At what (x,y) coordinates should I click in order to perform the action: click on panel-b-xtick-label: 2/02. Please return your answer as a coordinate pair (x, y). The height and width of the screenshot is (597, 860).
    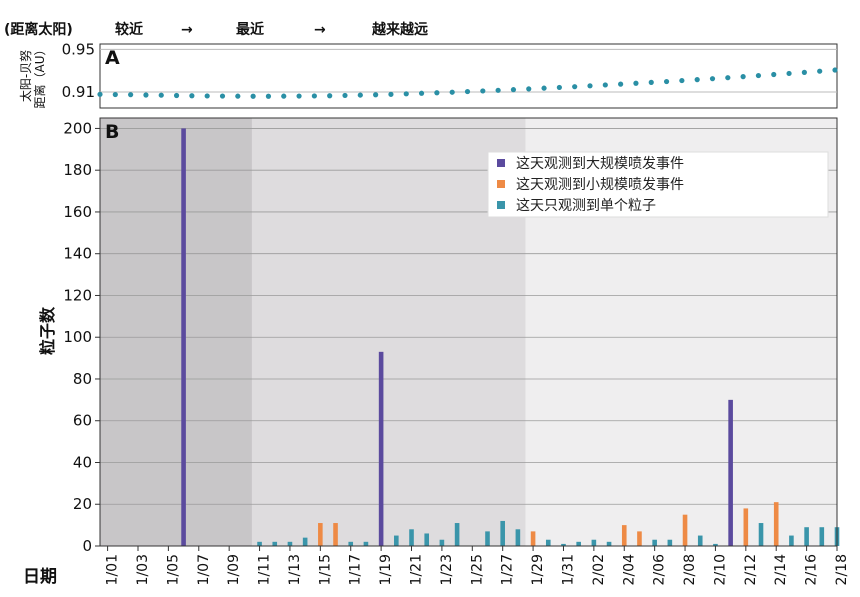
    Looking at the image, I should click on (599, 569).